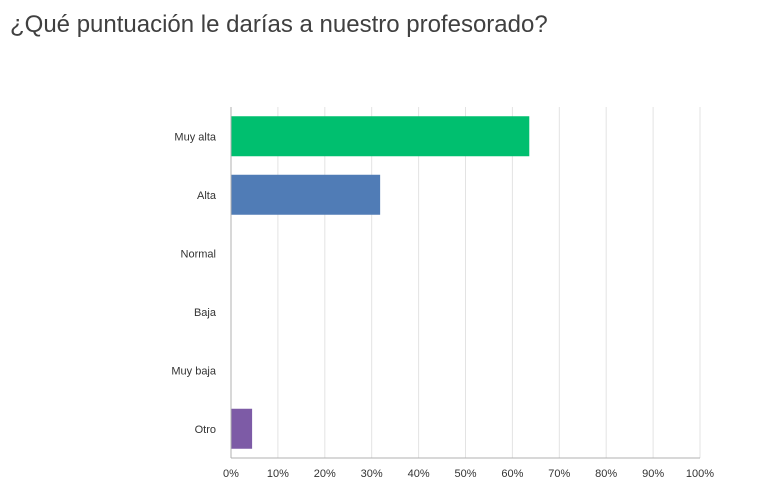 The image size is (777, 496). What do you see at coordinates (194, 283) in the screenshot?
I see `category-labels: Muy alta Alta Normal Baja Muy baja Otro` at bounding box center [194, 283].